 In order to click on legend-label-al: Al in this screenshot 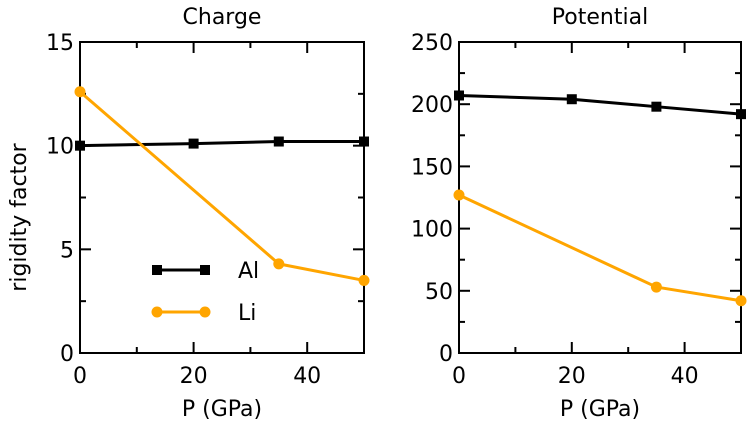, I will do `click(248, 271)`.